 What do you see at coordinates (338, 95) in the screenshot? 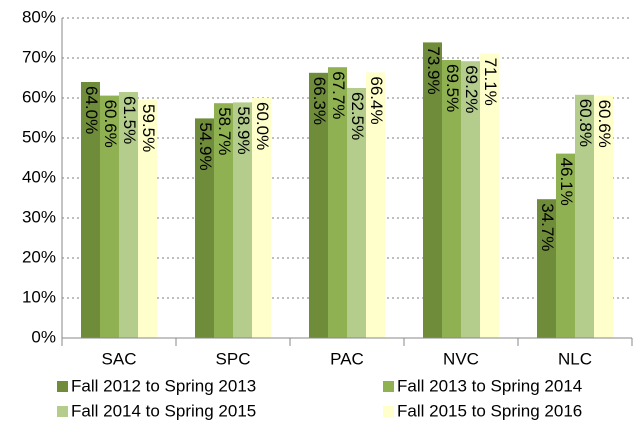
I see `value-label: 67.7%` at bounding box center [338, 95].